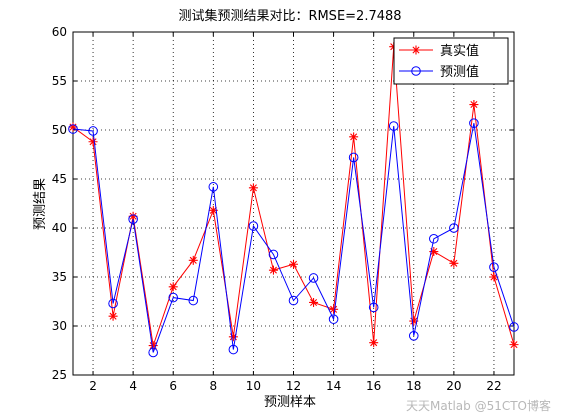  I want to click on x-tick-label: 22, so click(493, 386).